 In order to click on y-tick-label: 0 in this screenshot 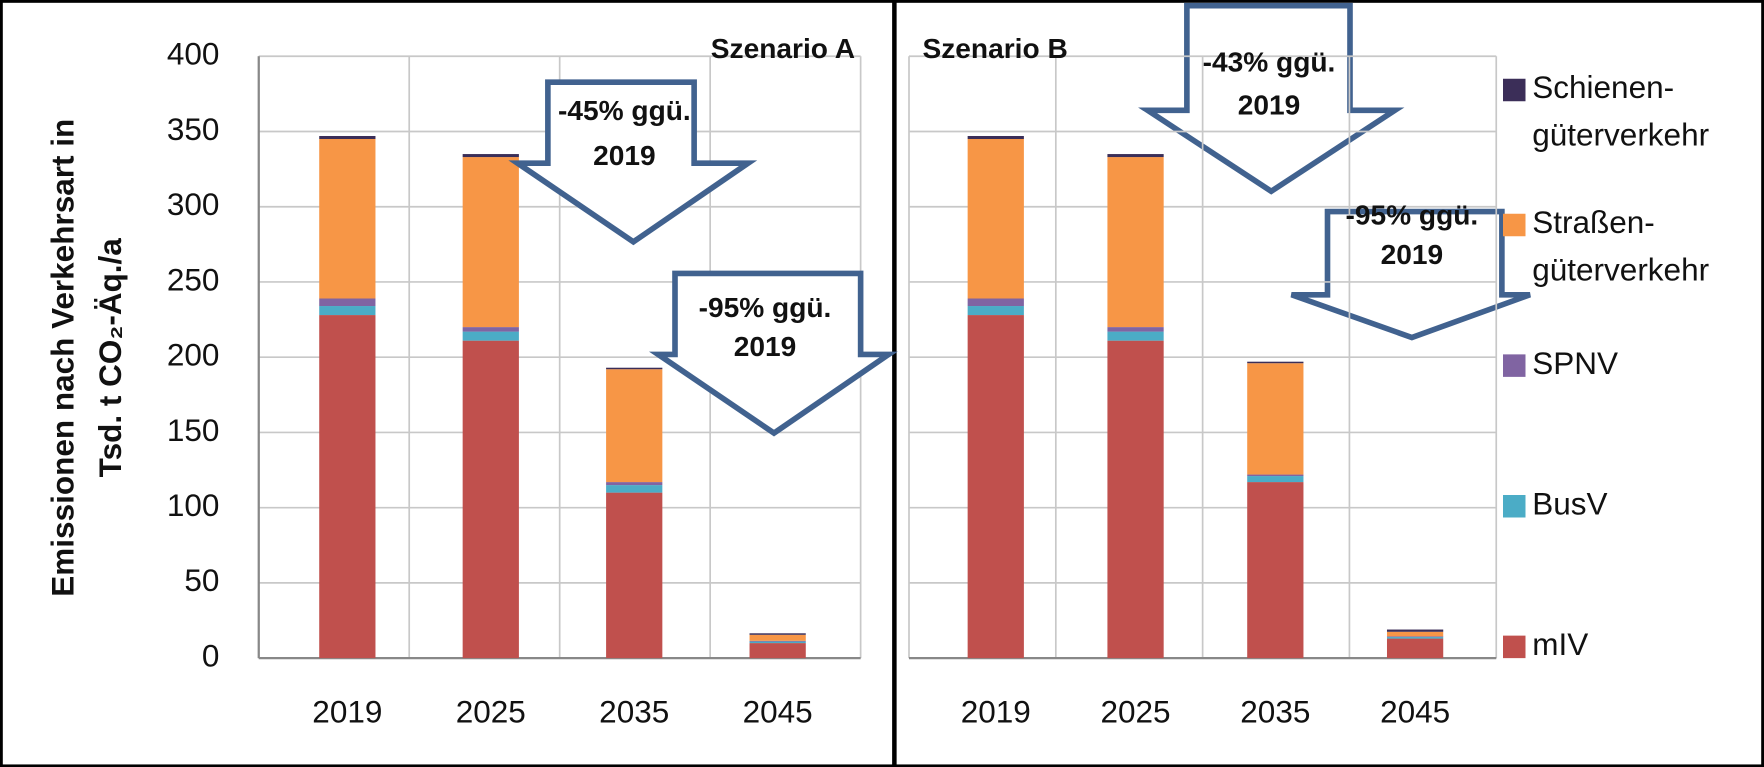, I will do `click(211, 655)`.